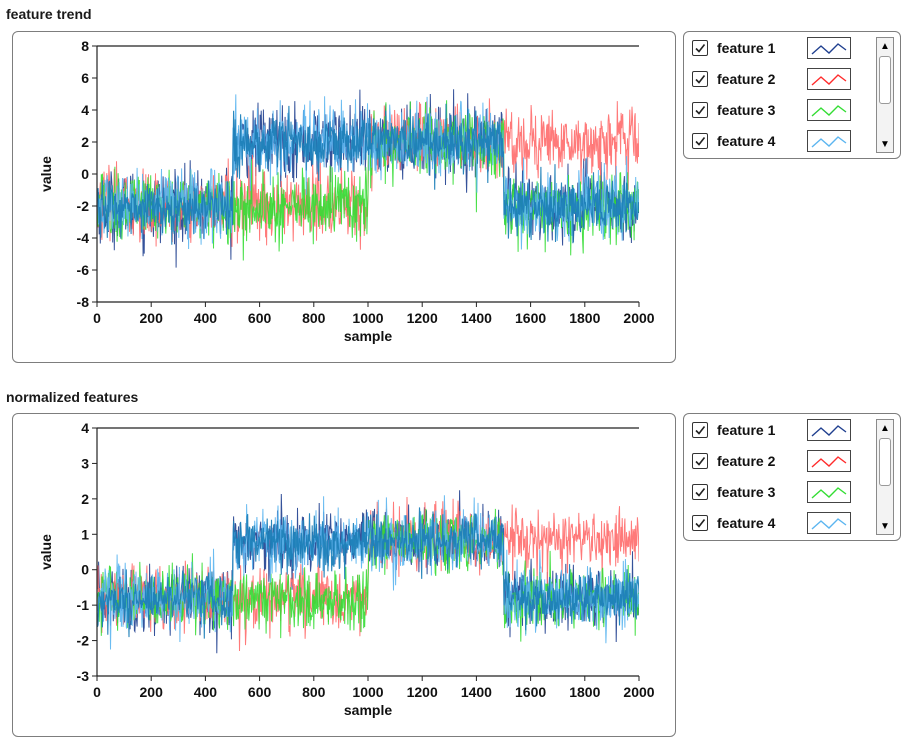 Image resolution: width=914 pixels, height=740 pixels. Describe the element at coordinates (152, 692) in the screenshot. I see `x-tick-label: 200` at that location.